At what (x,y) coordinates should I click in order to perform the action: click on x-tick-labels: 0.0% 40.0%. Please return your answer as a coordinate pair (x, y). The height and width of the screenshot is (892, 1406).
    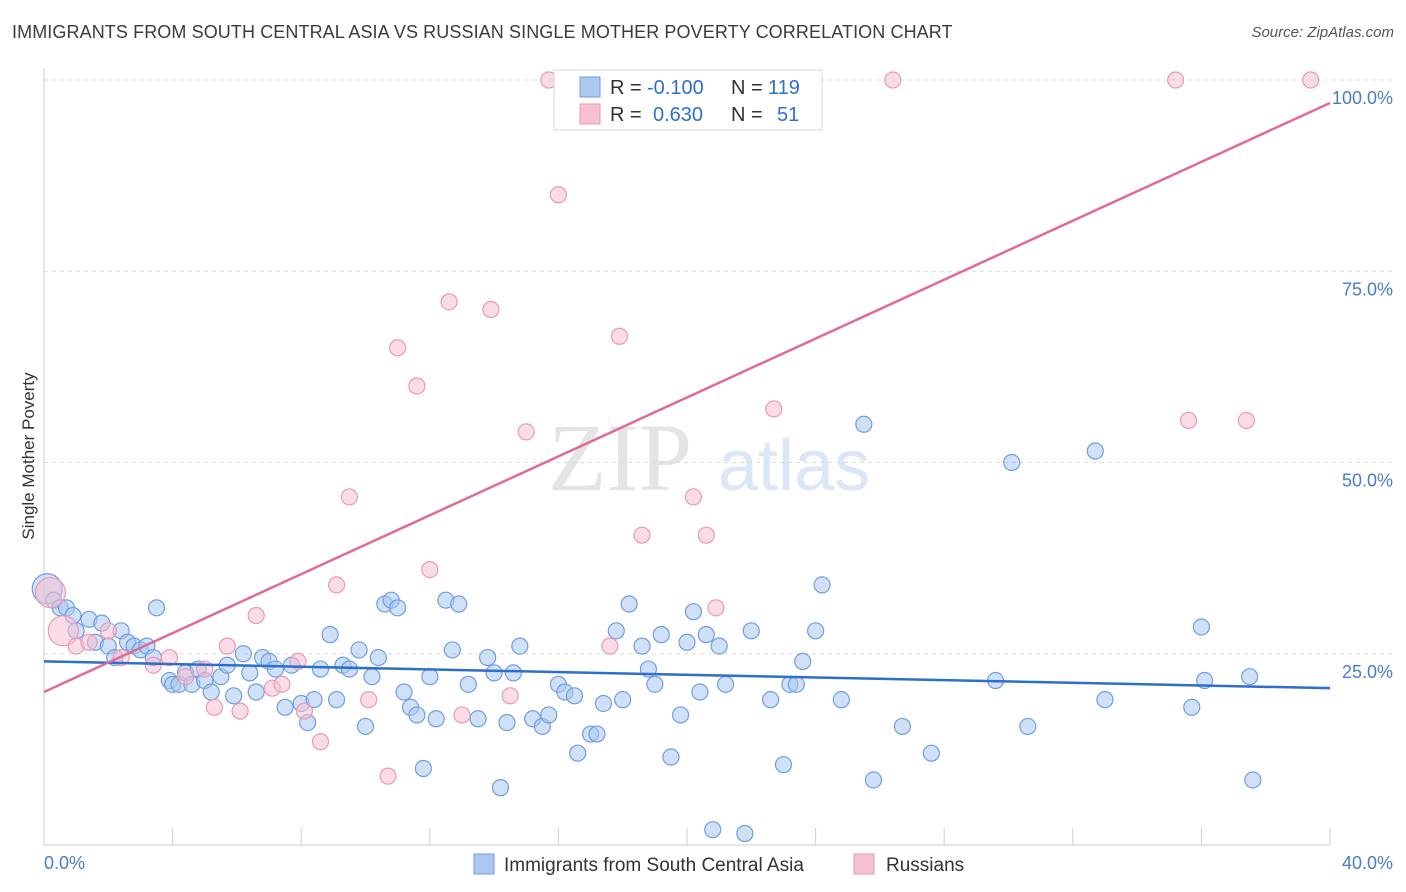
    Looking at the image, I should click on (718, 863).